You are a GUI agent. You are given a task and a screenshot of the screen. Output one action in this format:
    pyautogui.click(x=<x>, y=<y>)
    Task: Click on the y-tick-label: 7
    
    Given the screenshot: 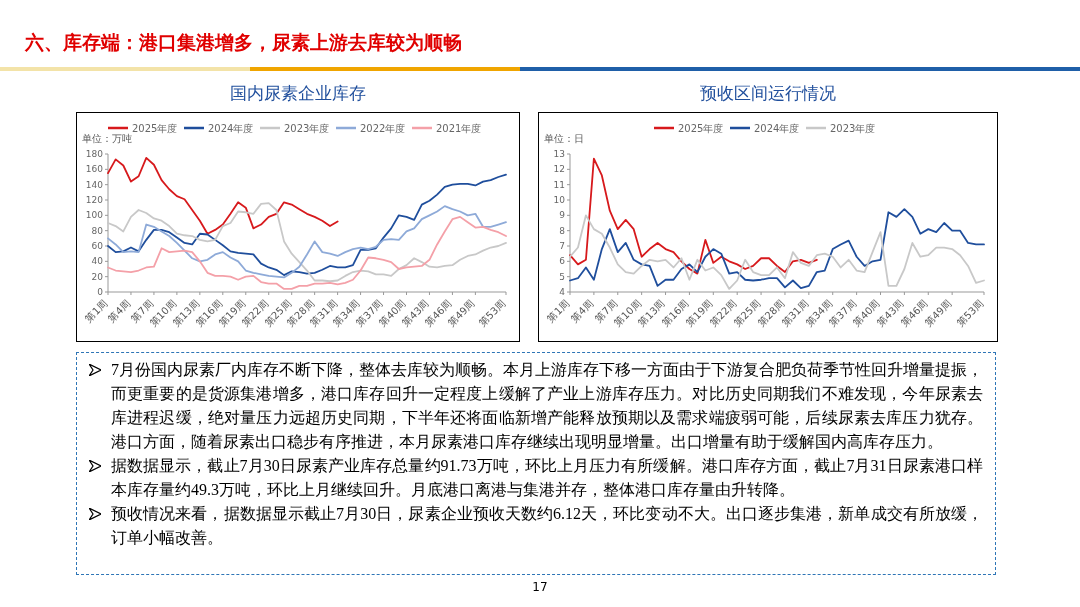 What is the action you would take?
    pyautogui.click(x=562, y=246)
    